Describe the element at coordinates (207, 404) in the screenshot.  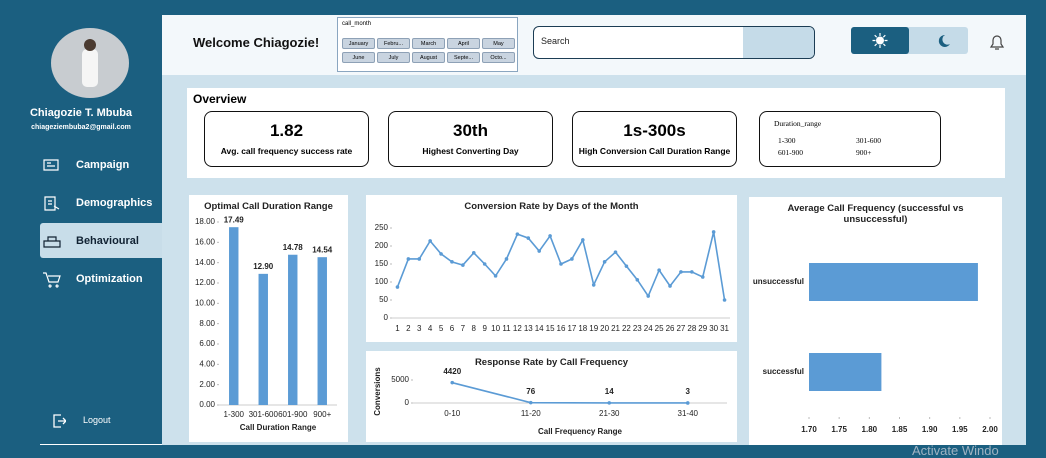
I see `y-tick-label: 0.00` at that location.